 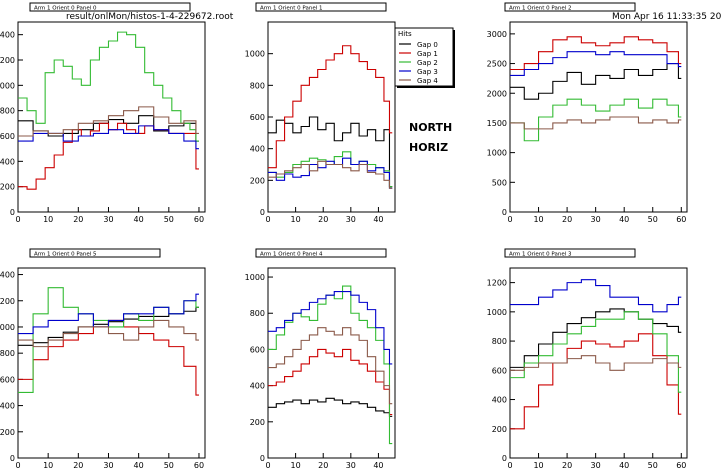 What do you see at coordinates (427, 54) in the screenshot?
I see `legend-label: Gap 1` at bounding box center [427, 54].